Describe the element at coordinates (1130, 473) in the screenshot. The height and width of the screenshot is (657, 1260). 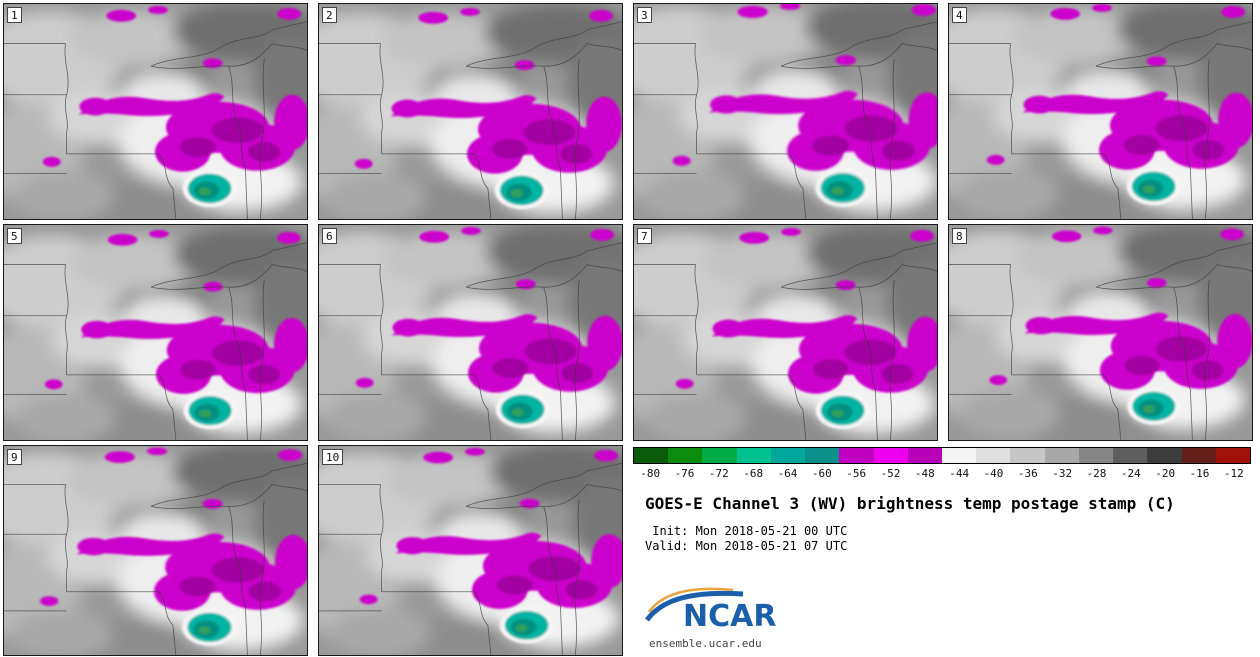
I see `colorbar-tick-label: -24` at that location.